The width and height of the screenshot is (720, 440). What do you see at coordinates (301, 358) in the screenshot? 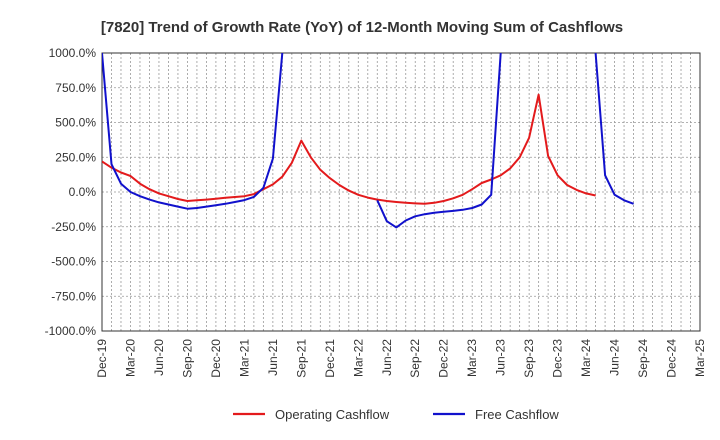
I see `x-tick-label: Sep-21` at bounding box center [301, 358].